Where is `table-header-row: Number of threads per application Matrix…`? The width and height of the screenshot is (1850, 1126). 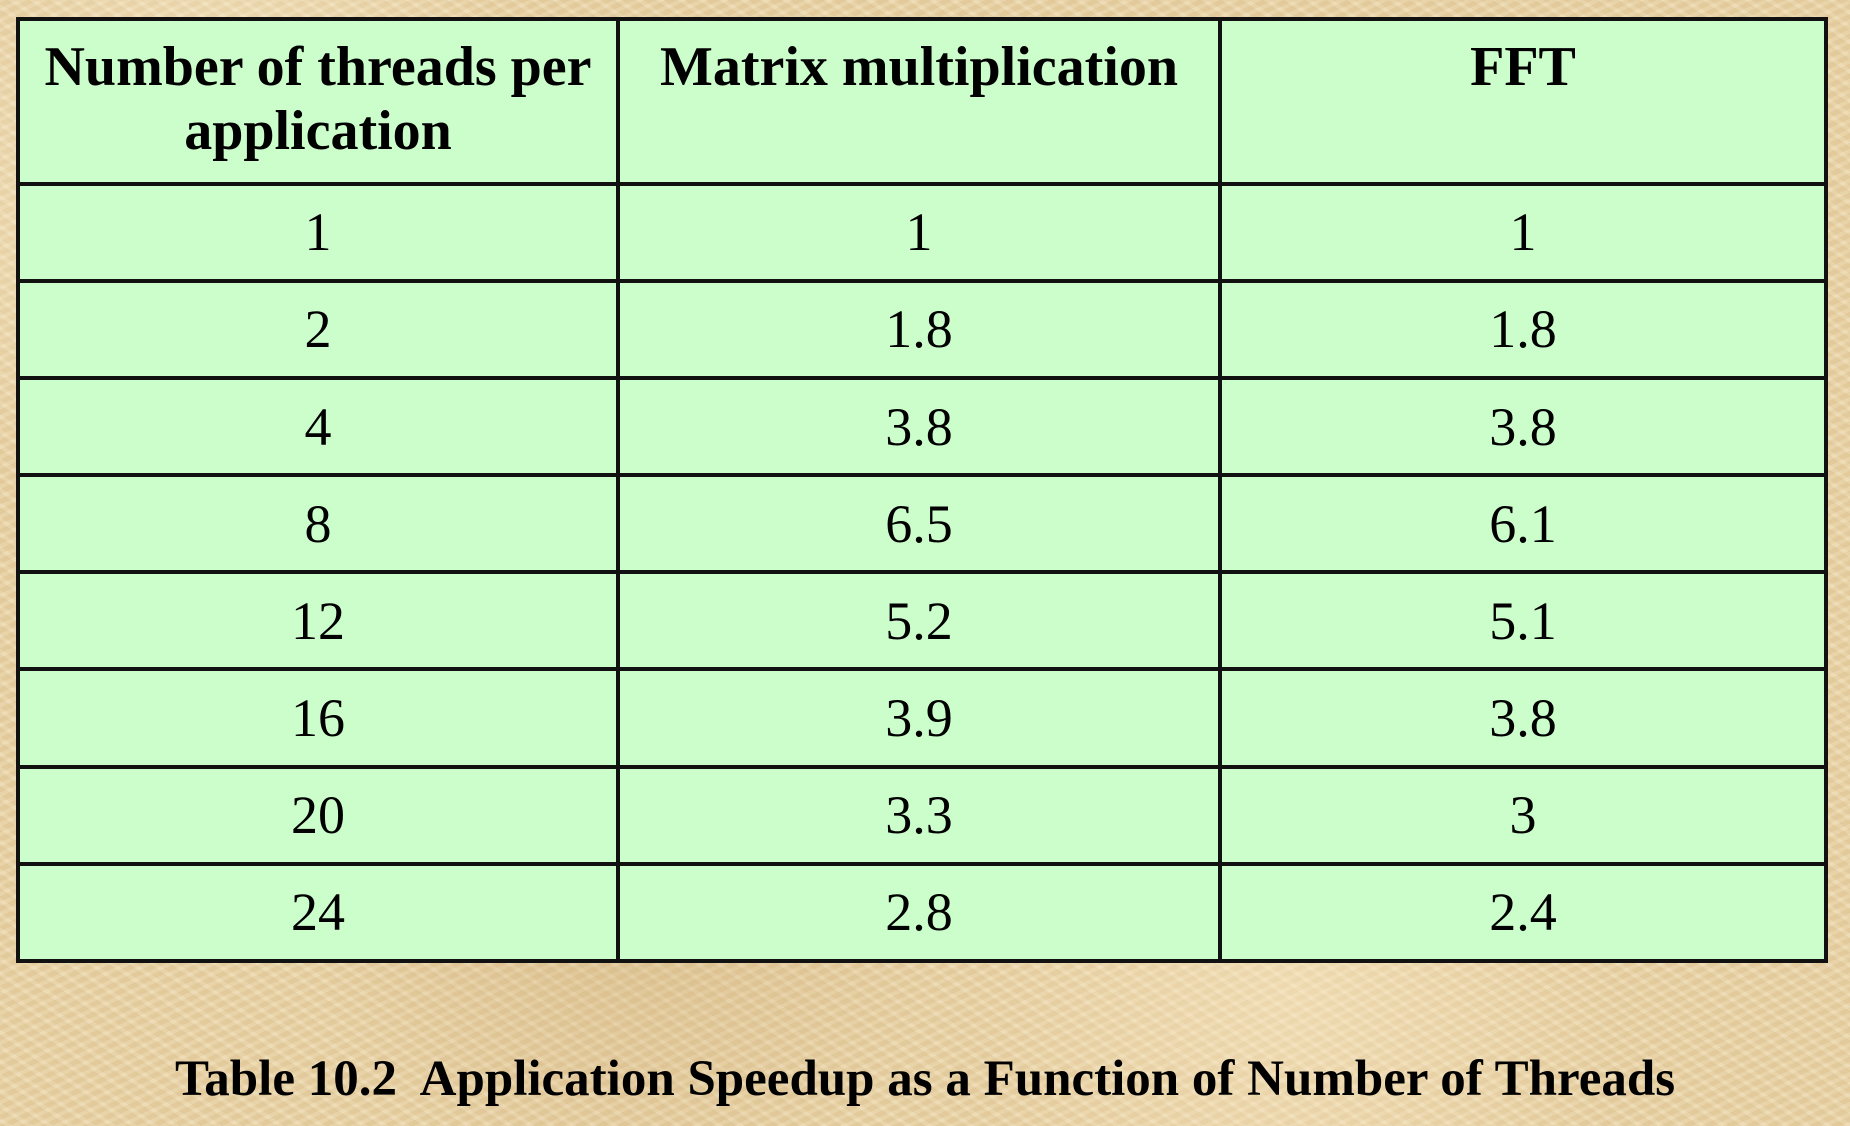 table-header-row: Number of threads per application Matrix… is located at coordinates (922, 101).